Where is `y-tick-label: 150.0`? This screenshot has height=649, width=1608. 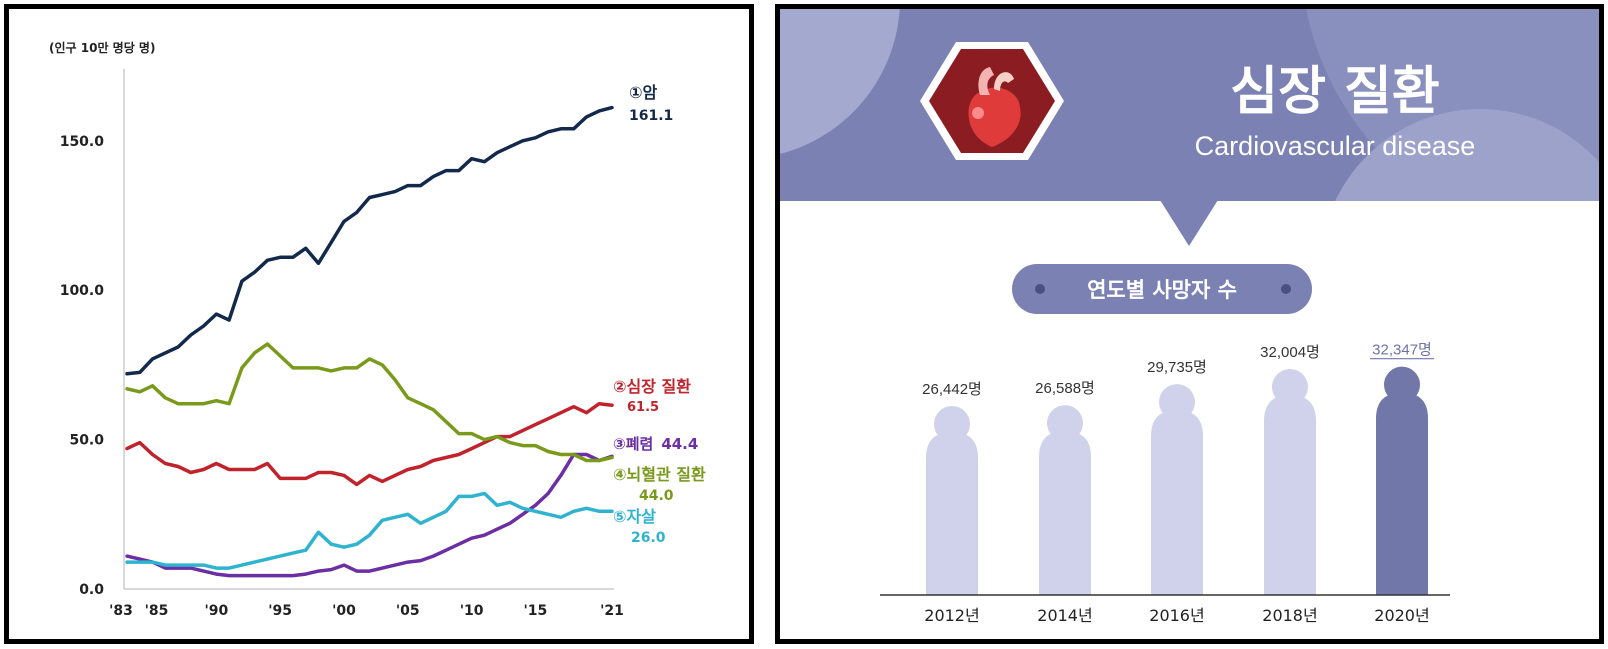
y-tick-label: 150.0 is located at coordinates (82, 142).